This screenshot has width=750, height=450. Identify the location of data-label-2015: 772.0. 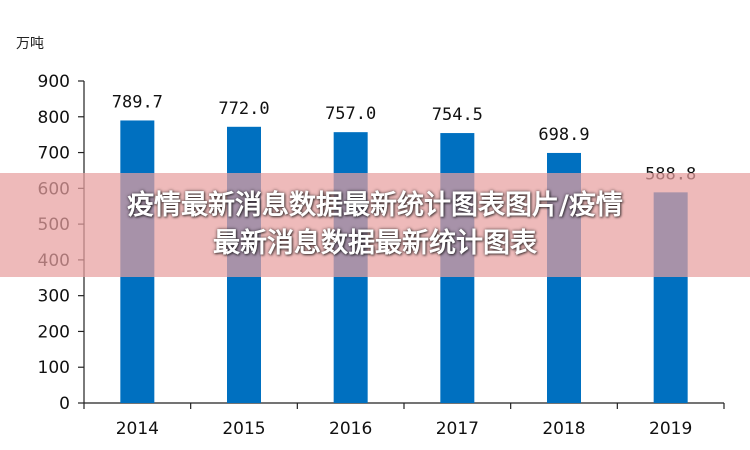
(243, 109).